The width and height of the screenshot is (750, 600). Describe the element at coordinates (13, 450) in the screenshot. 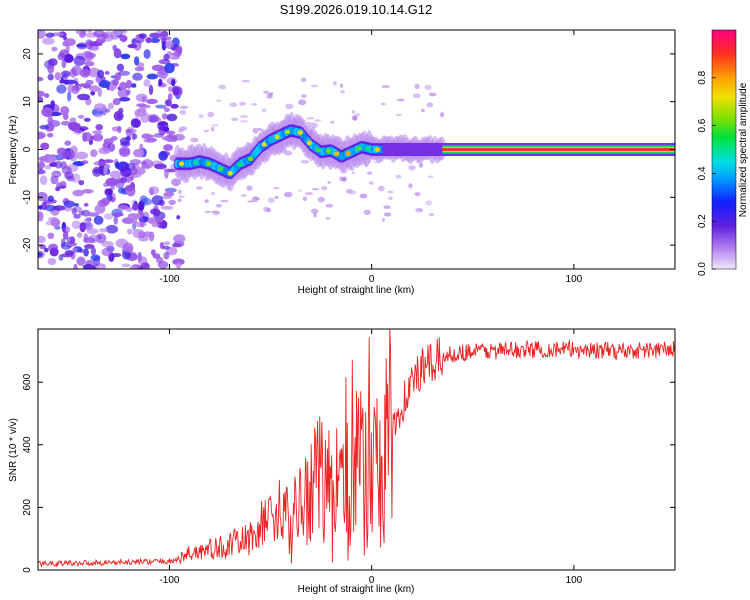

I see `snr-y-label: SNR (10 * v/v)` at that location.